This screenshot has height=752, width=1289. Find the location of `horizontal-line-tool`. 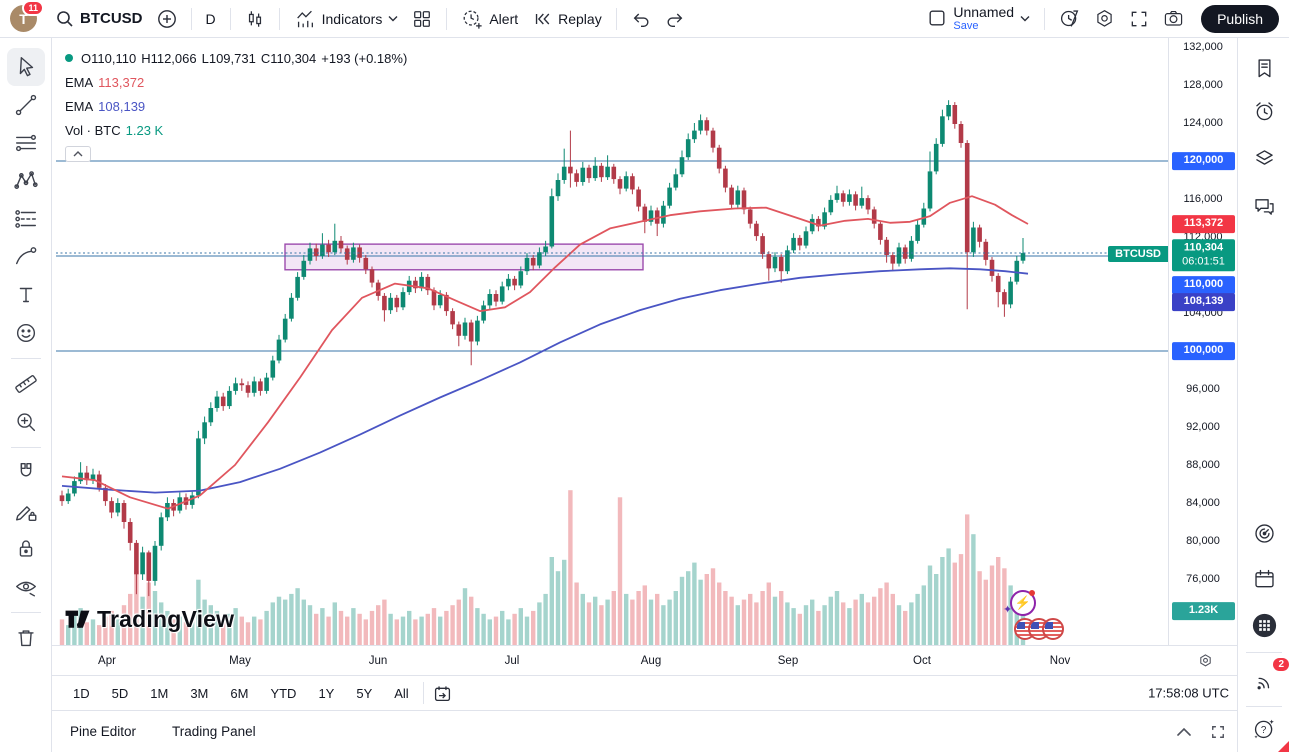

horizontal-line-tool is located at coordinates (26, 143).